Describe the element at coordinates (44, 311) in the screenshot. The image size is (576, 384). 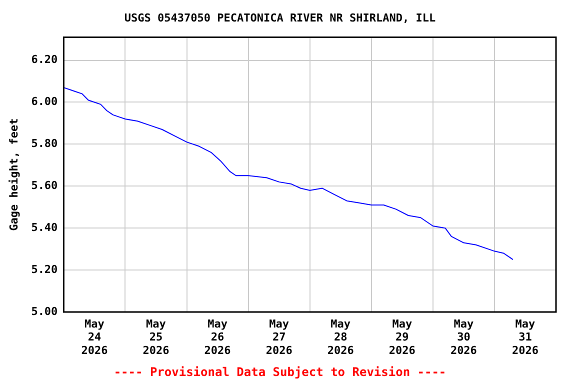
I see `y-tick-label: 5.00` at that location.